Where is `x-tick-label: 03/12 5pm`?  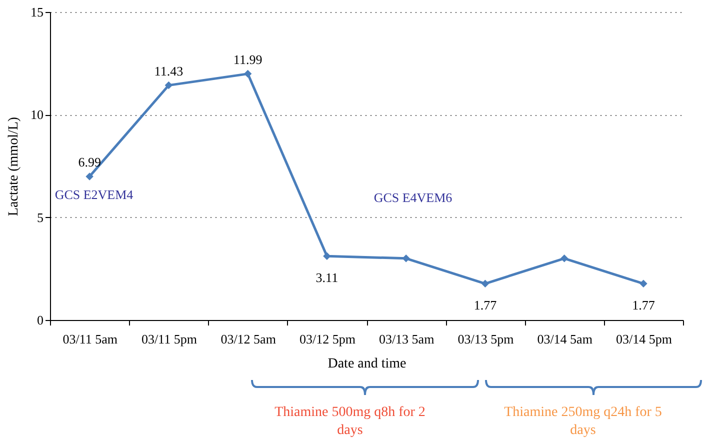
x-tick-label: 03/12 5pm is located at coordinates (327, 339).